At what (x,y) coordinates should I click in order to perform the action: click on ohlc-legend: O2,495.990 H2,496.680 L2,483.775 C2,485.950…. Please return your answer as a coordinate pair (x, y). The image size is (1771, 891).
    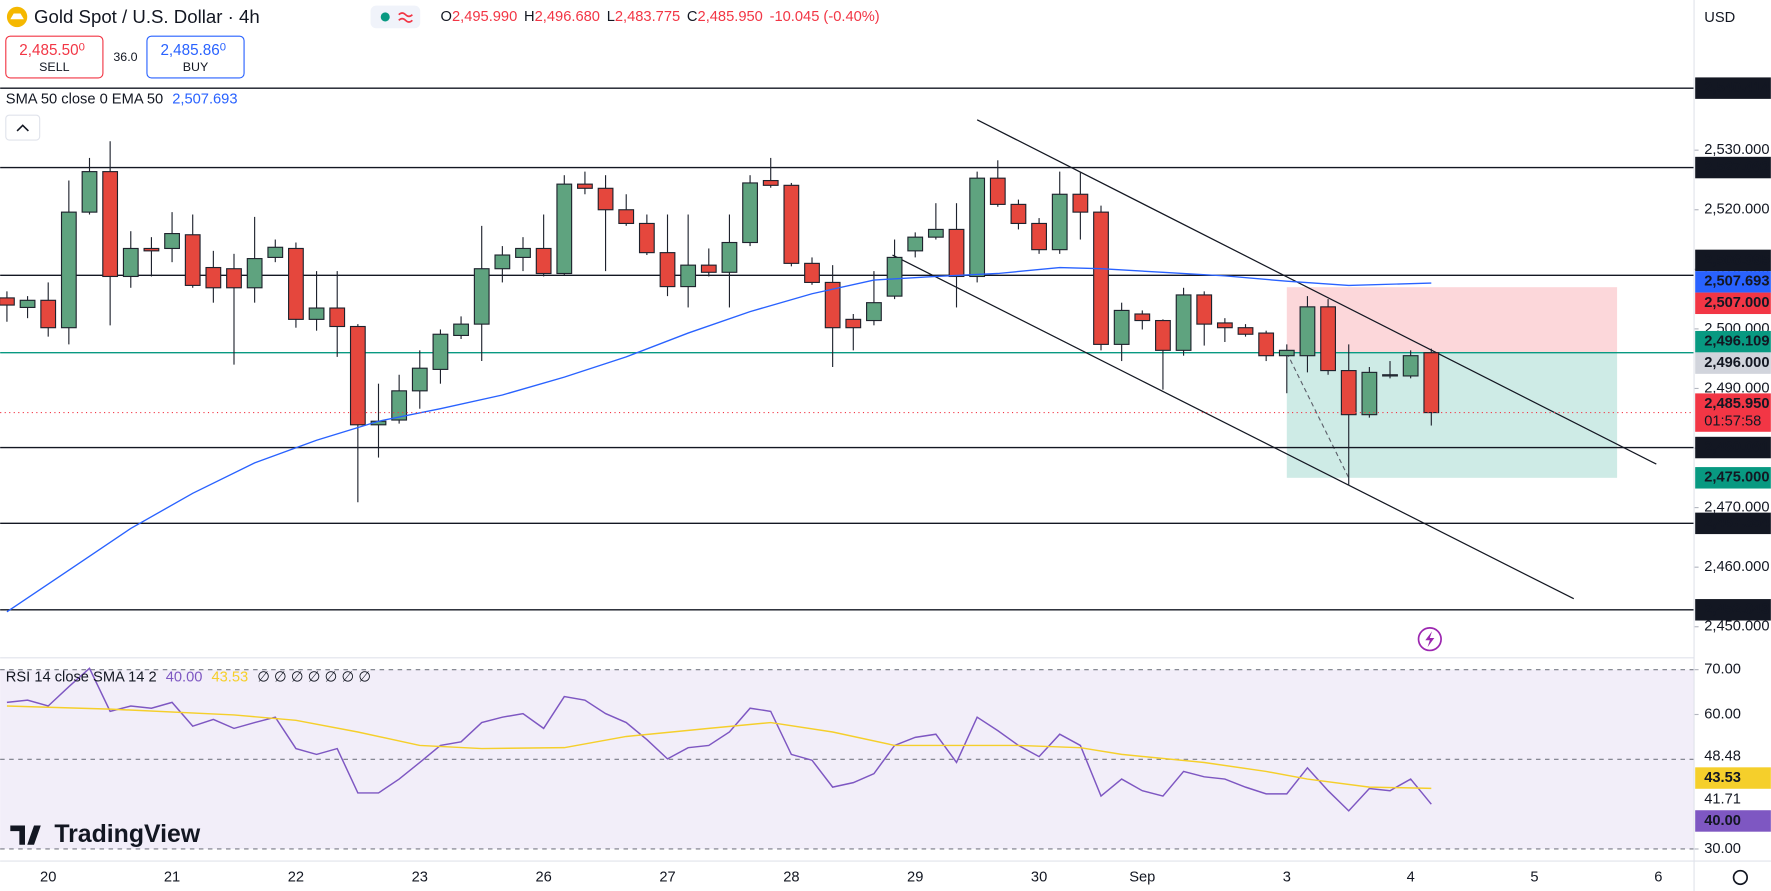
    Looking at the image, I should click on (660, 17).